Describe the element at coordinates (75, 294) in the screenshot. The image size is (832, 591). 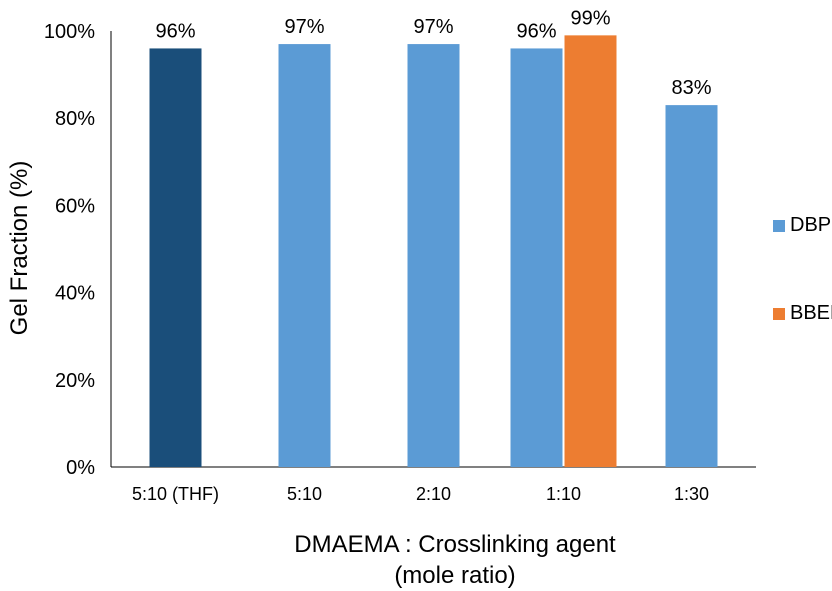
I see `y-tick-label: 40%` at that location.